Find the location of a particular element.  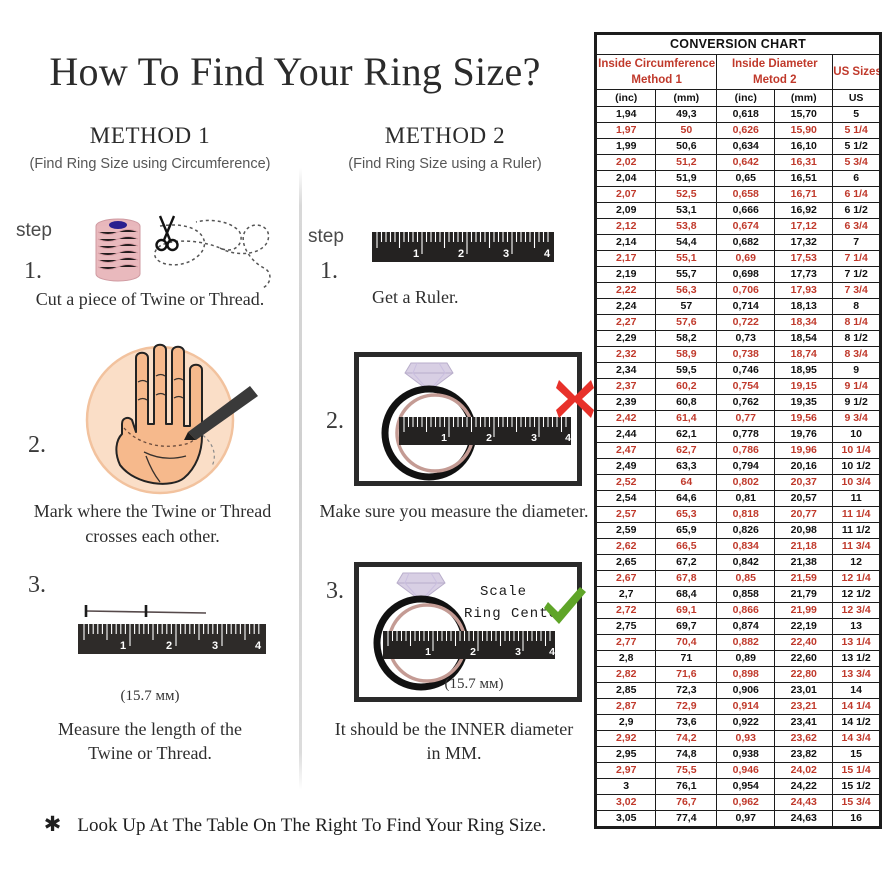

table-row: 2,59 65,9 0,826 20,98 11 1/2 is located at coordinates (737, 530).